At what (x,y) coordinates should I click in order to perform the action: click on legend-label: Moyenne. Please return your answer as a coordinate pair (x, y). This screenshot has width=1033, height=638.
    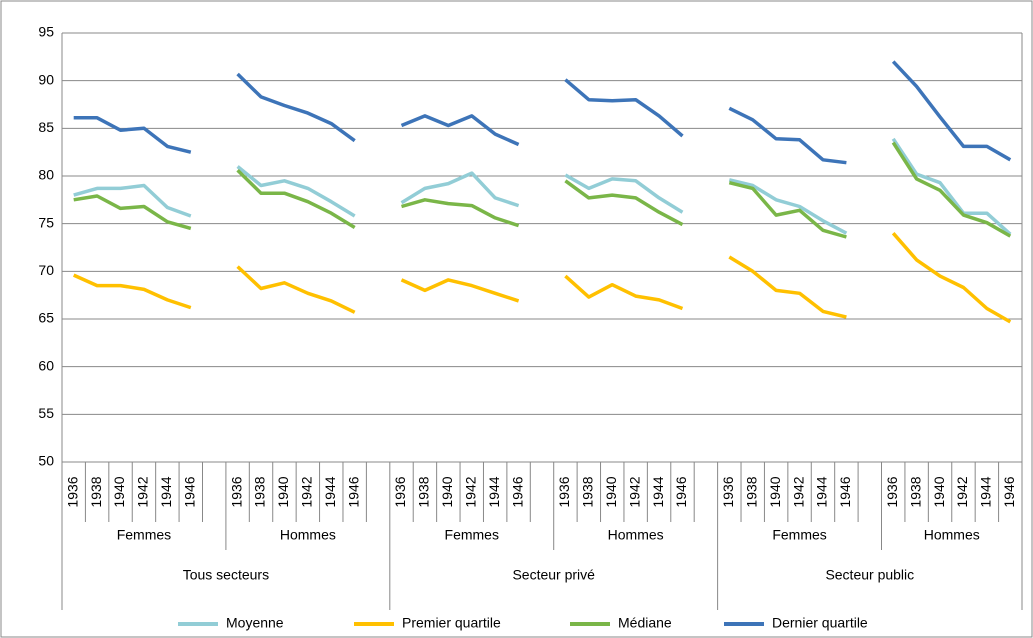
    Looking at the image, I should click on (255, 623).